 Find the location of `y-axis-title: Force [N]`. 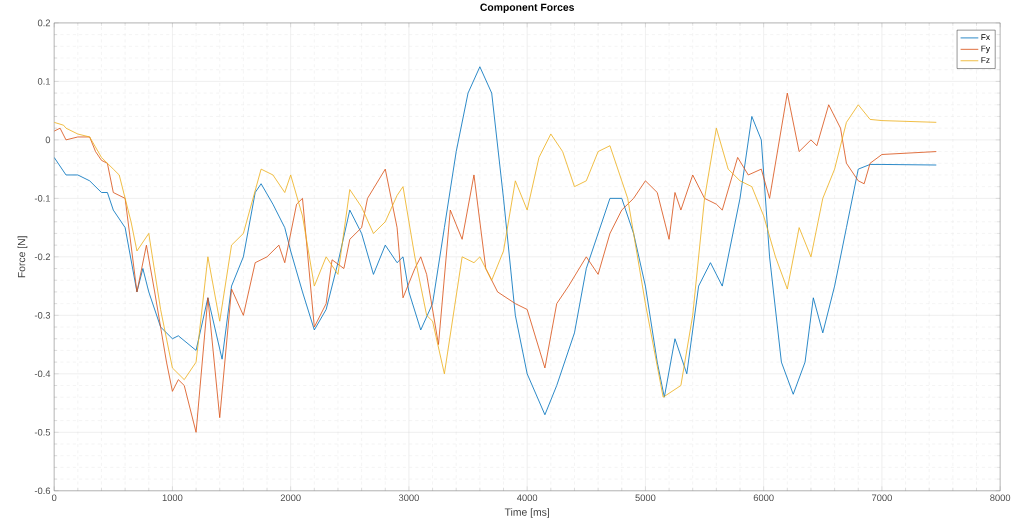

y-axis-title: Force [N] is located at coordinates (22, 257).